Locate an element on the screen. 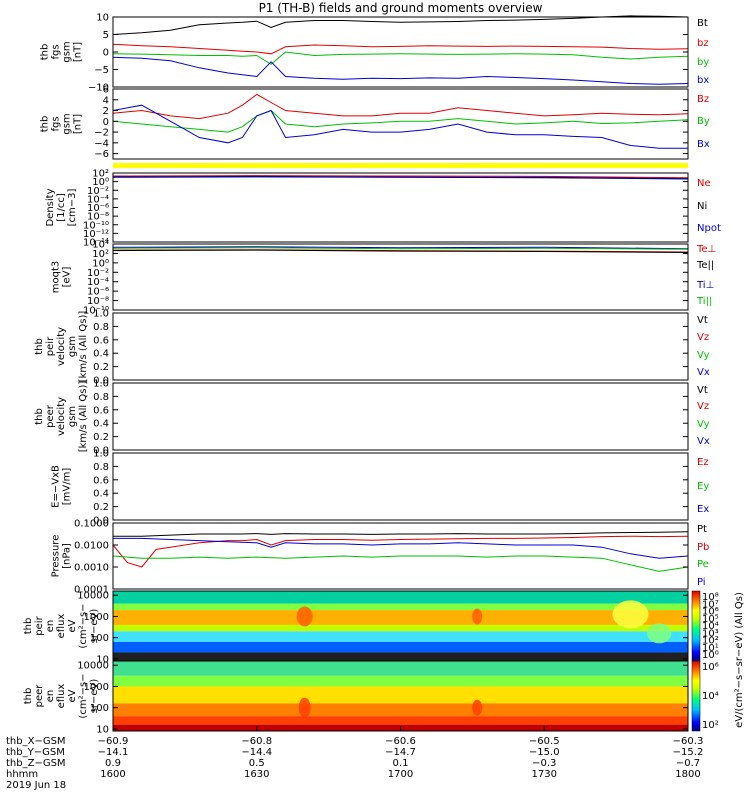 This screenshot has width=750, height=800. ephemeris-row-label: thb_Y−GSM is located at coordinates (35, 752).